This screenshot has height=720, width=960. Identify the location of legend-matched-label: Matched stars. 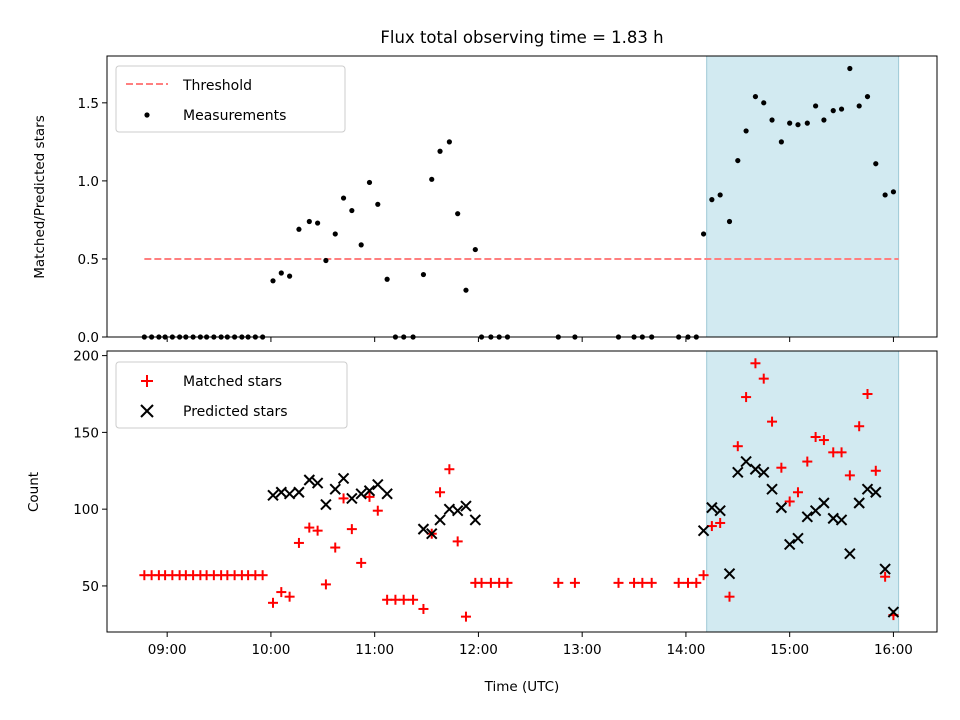
(232, 382).